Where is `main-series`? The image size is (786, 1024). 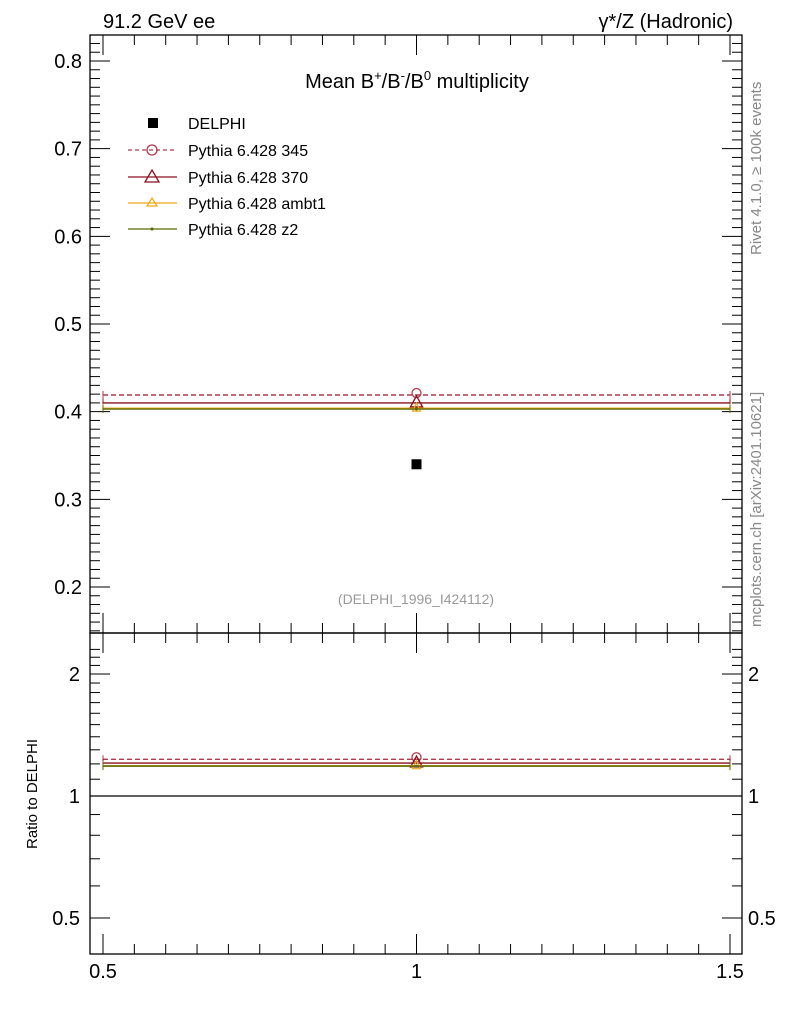 main-series is located at coordinates (416, 428).